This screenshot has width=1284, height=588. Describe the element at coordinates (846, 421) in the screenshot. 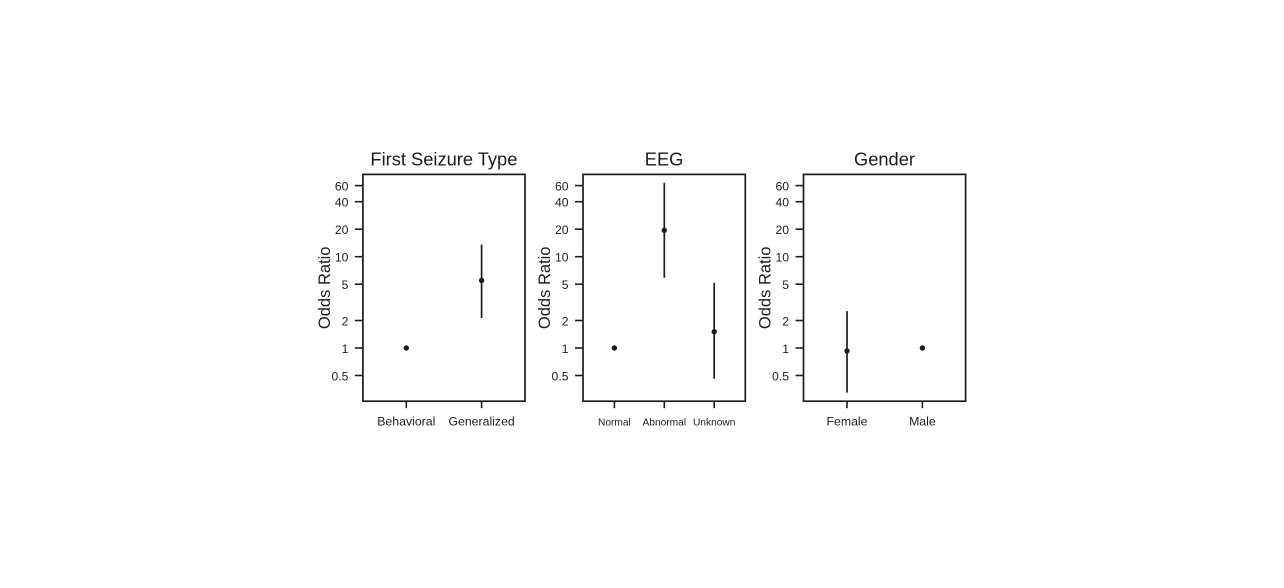

I see `svg-text: Female` at that location.